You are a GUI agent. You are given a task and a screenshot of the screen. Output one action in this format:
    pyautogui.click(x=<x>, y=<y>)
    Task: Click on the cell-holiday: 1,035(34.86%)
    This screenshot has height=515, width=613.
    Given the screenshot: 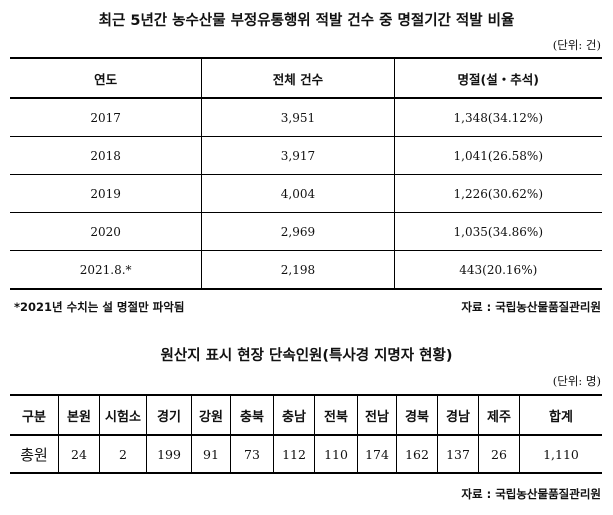 What is the action you would take?
    pyautogui.click(x=497, y=231)
    